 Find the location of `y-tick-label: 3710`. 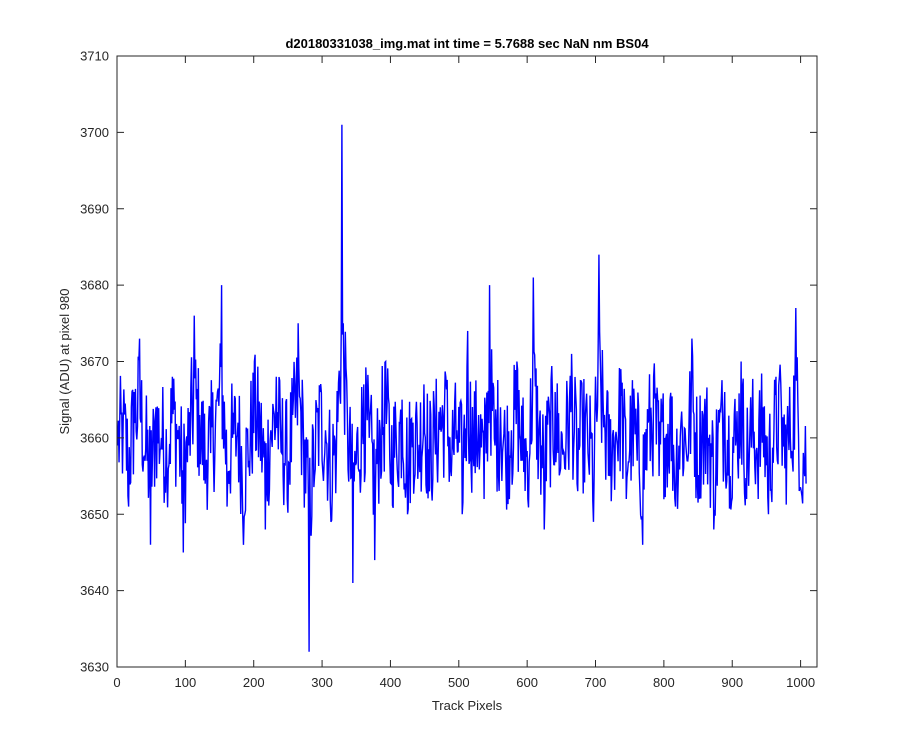

y-tick-label: 3710 is located at coordinates (94, 56).